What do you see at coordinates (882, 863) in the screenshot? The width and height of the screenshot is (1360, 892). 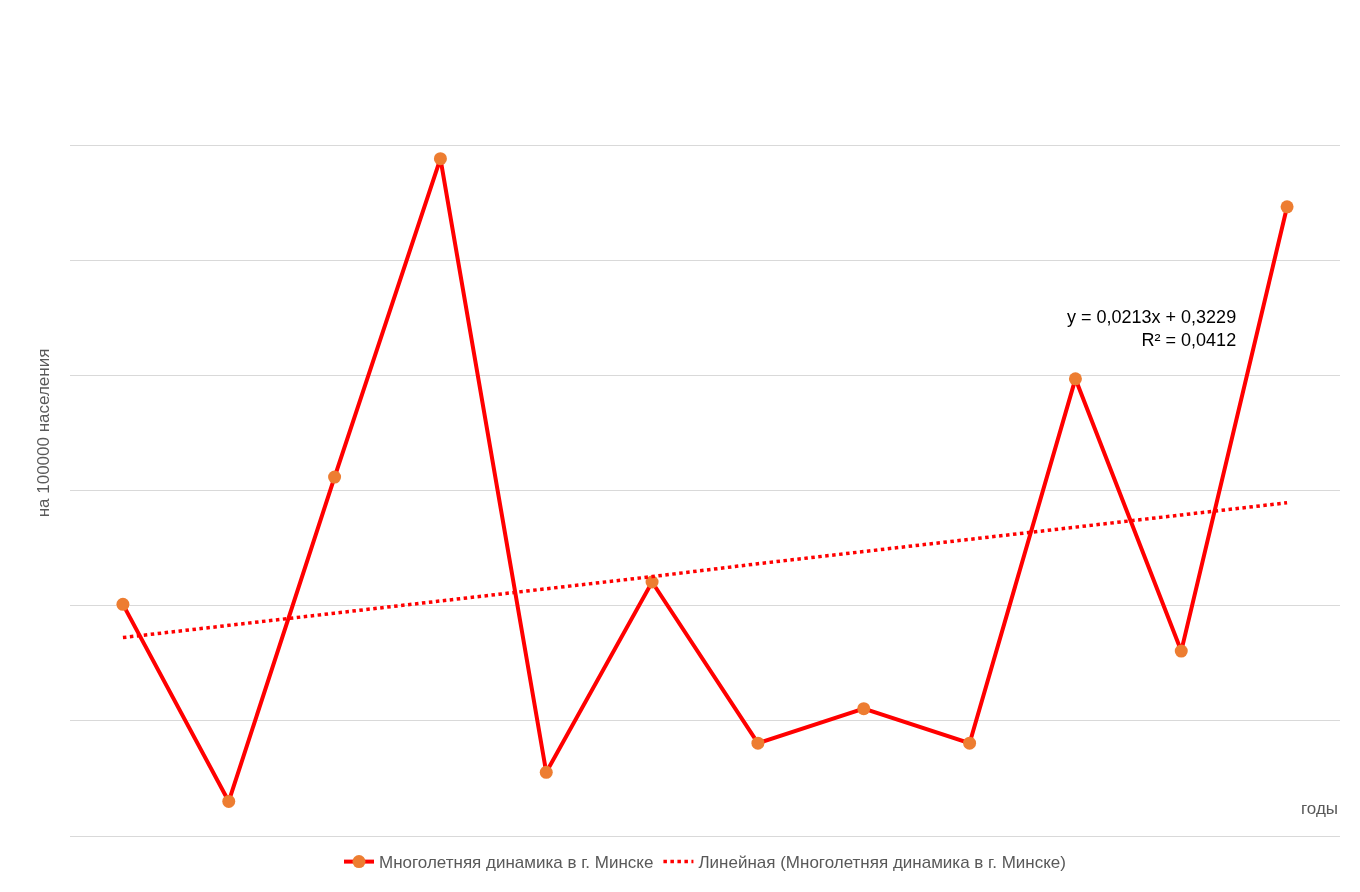 I see `legend-label: Линейная (Многолетняя динамика в г. Минске)` at bounding box center [882, 863].